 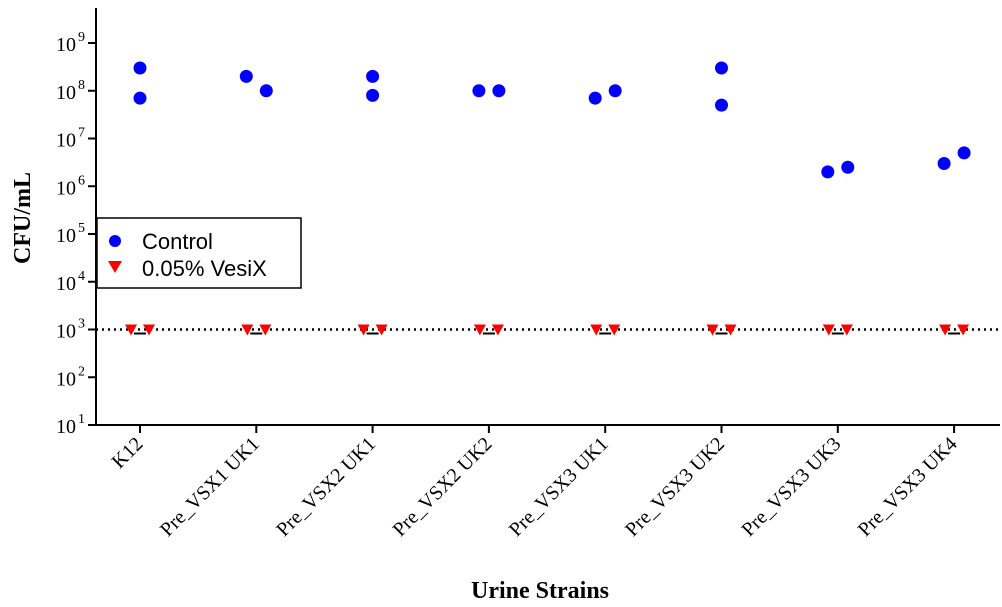 I want to click on legend-control-label: Control, so click(x=177, y=241).